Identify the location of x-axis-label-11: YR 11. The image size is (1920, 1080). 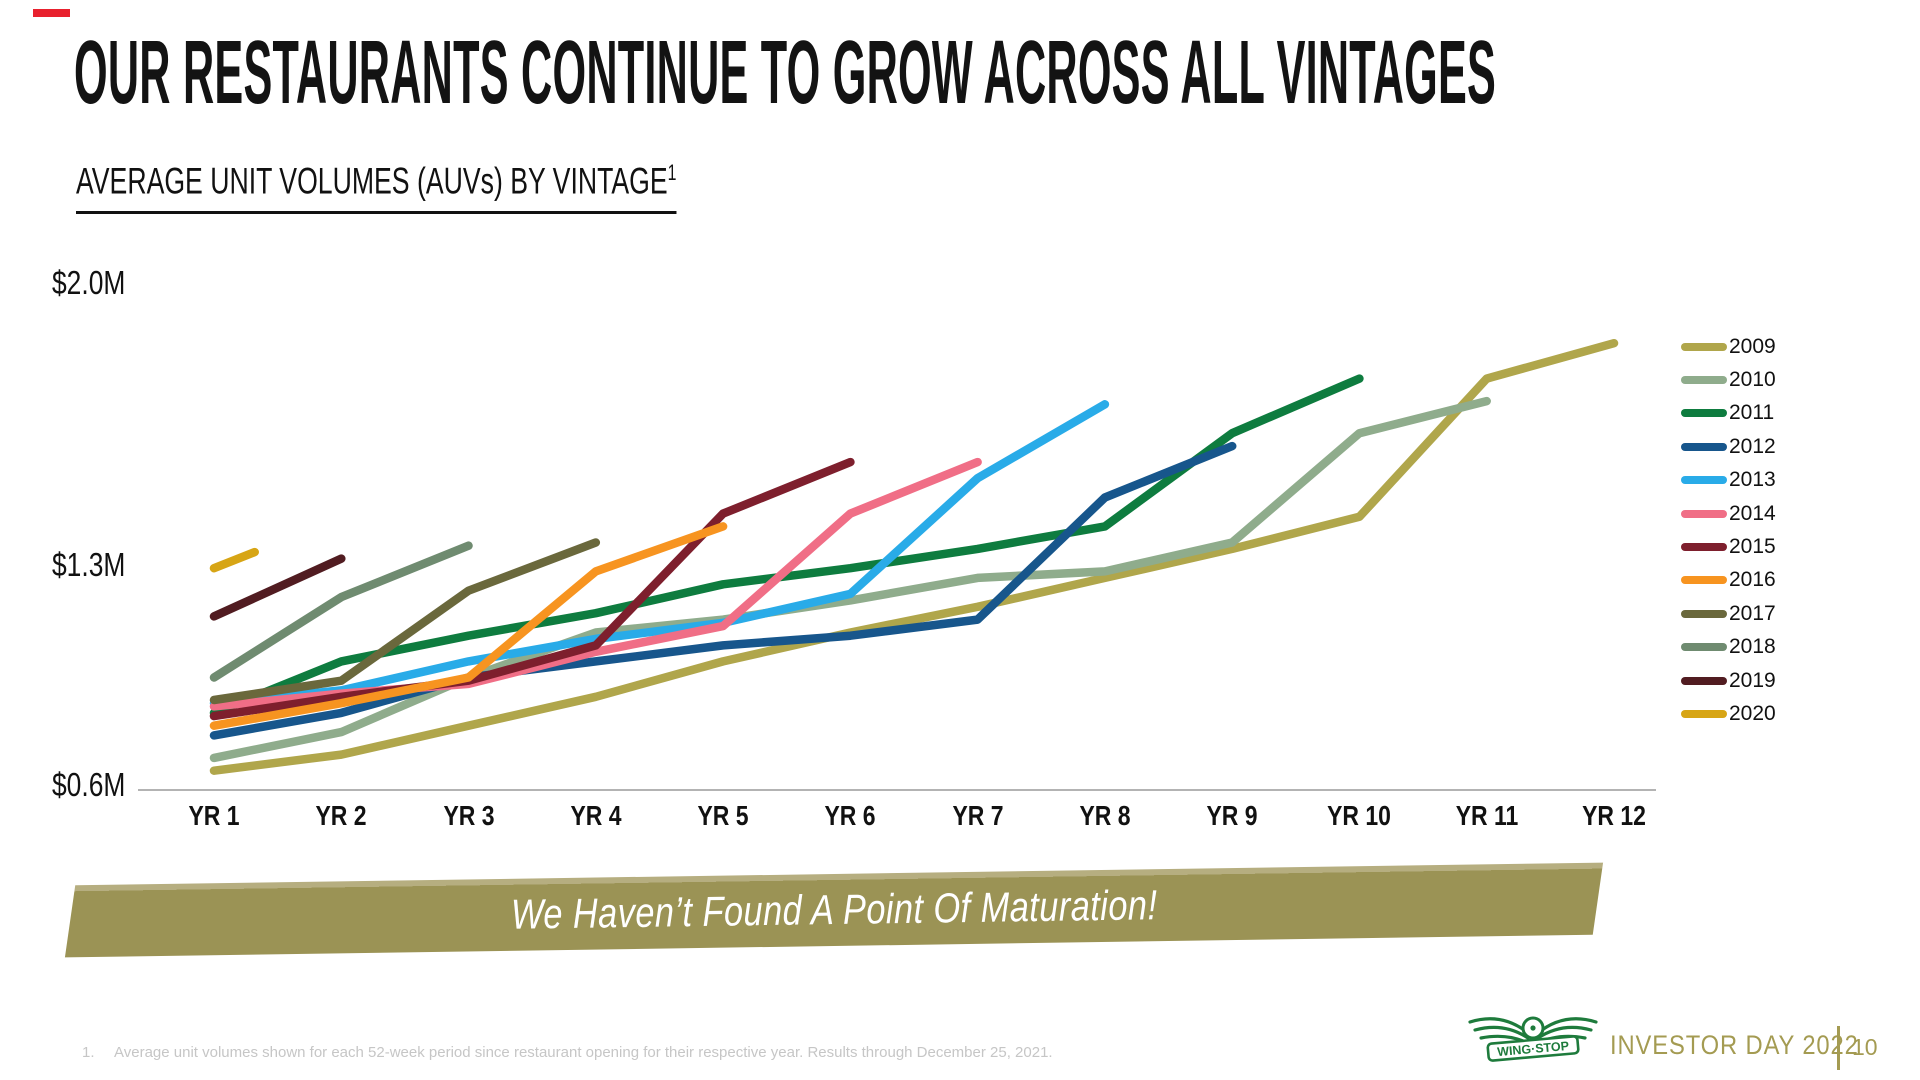
(1486, 815).